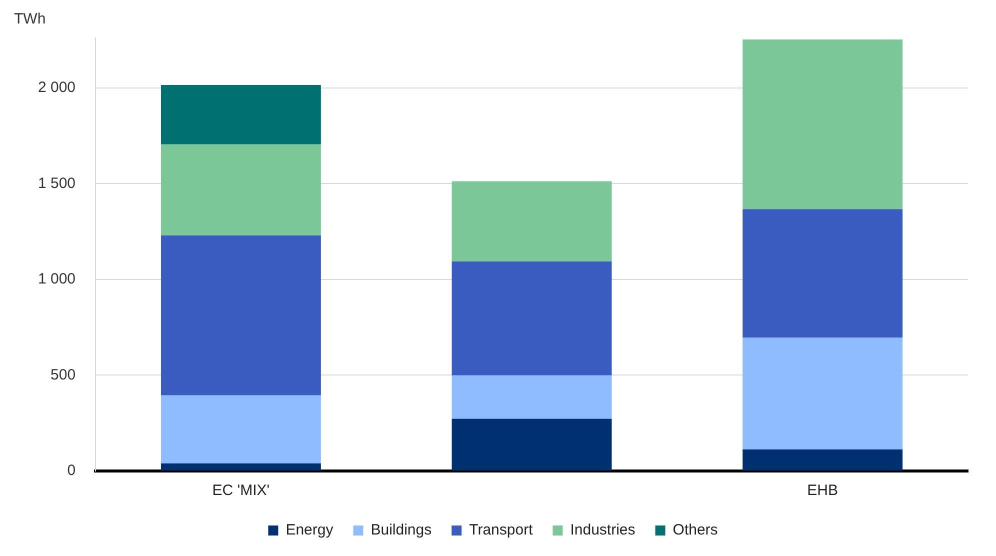 The image size is (996, 556). What do you see at coordinates (57, 183) in the screenshot?
I see `y-tick-label: 1 500` at bounding box center [57, 183].